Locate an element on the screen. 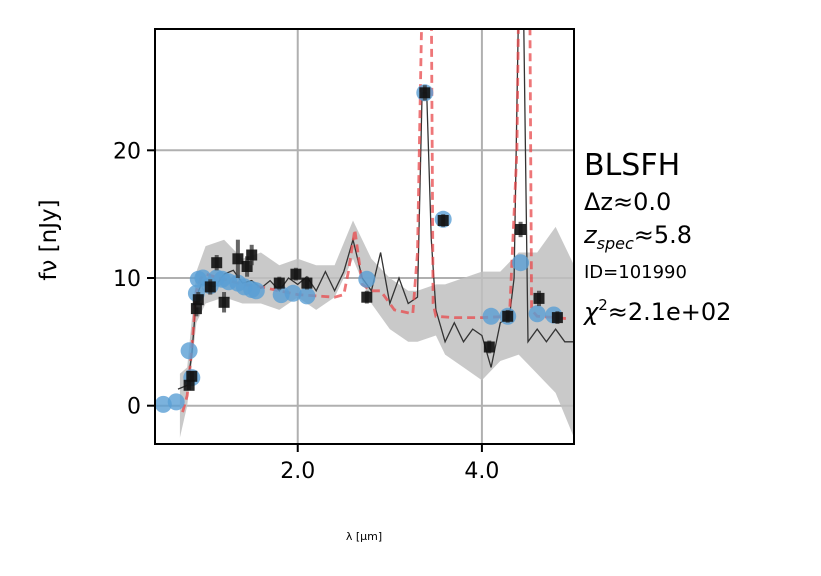  chi-superscript: 2 is located at coordinates (603, 305).